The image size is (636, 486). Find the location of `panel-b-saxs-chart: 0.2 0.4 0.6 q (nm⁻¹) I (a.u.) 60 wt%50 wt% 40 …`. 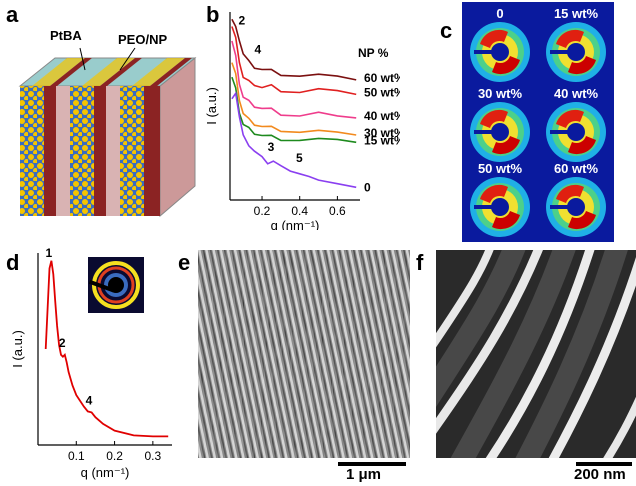

panel-b-saxs-chart: 0.2 0.4 0.6 q (nm⁻¹) I (a.u.) 60 wt%50 wt% 40 … is located at coordinates (302, 121).